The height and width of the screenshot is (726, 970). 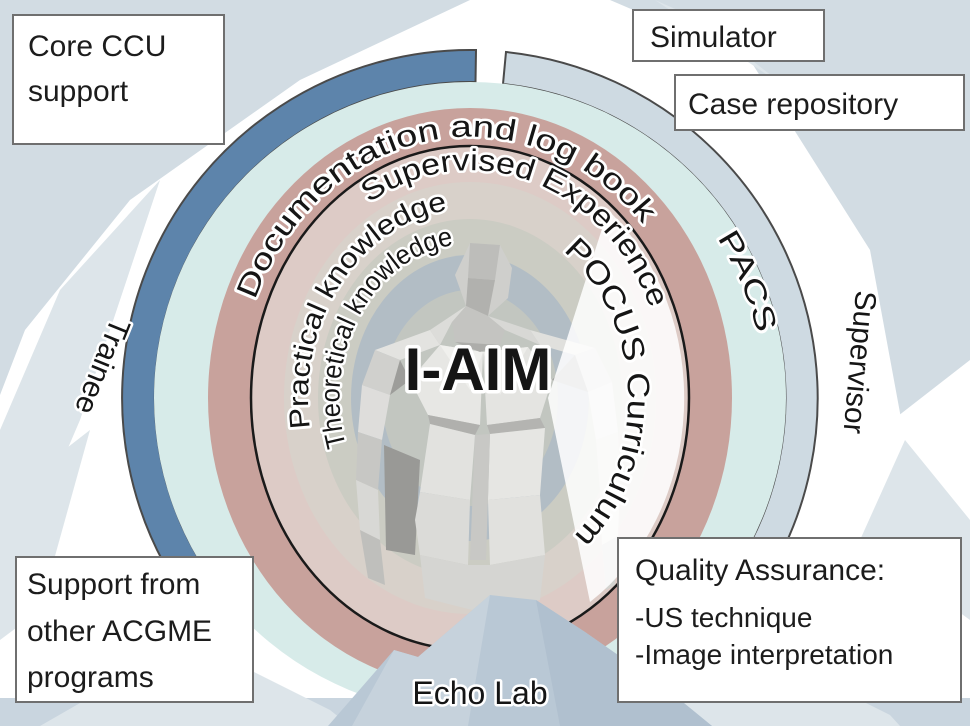 I want to click on background-right-notch, so click(x=925, y=440).